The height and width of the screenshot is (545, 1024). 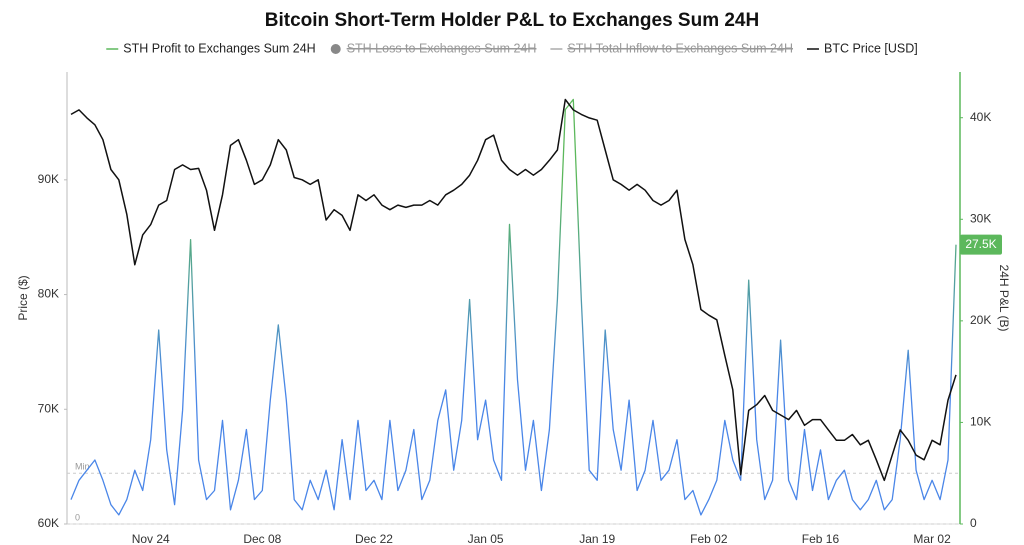 I want to click on y2-tick-label: 40K, so click(x=980, y=117).